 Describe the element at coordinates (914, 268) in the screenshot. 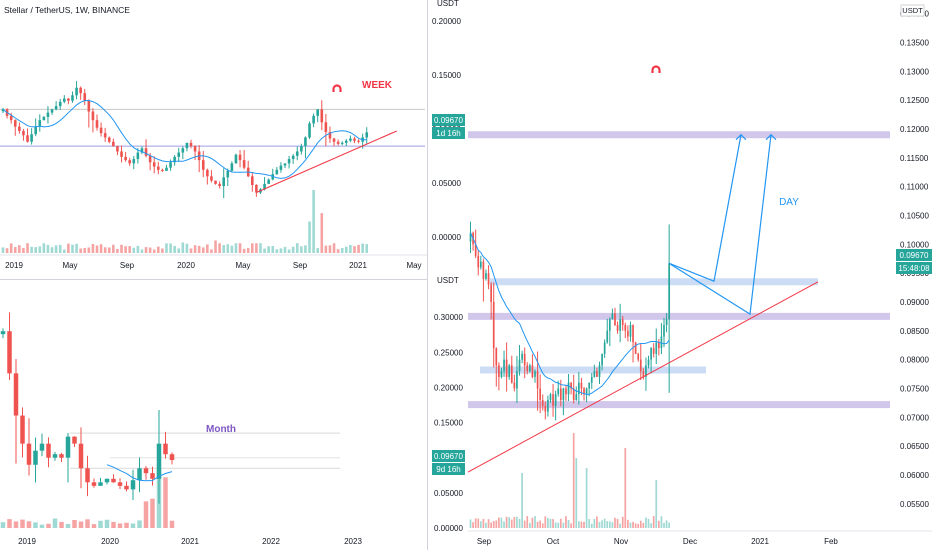

I see `daily-countdown-badge` at that location.